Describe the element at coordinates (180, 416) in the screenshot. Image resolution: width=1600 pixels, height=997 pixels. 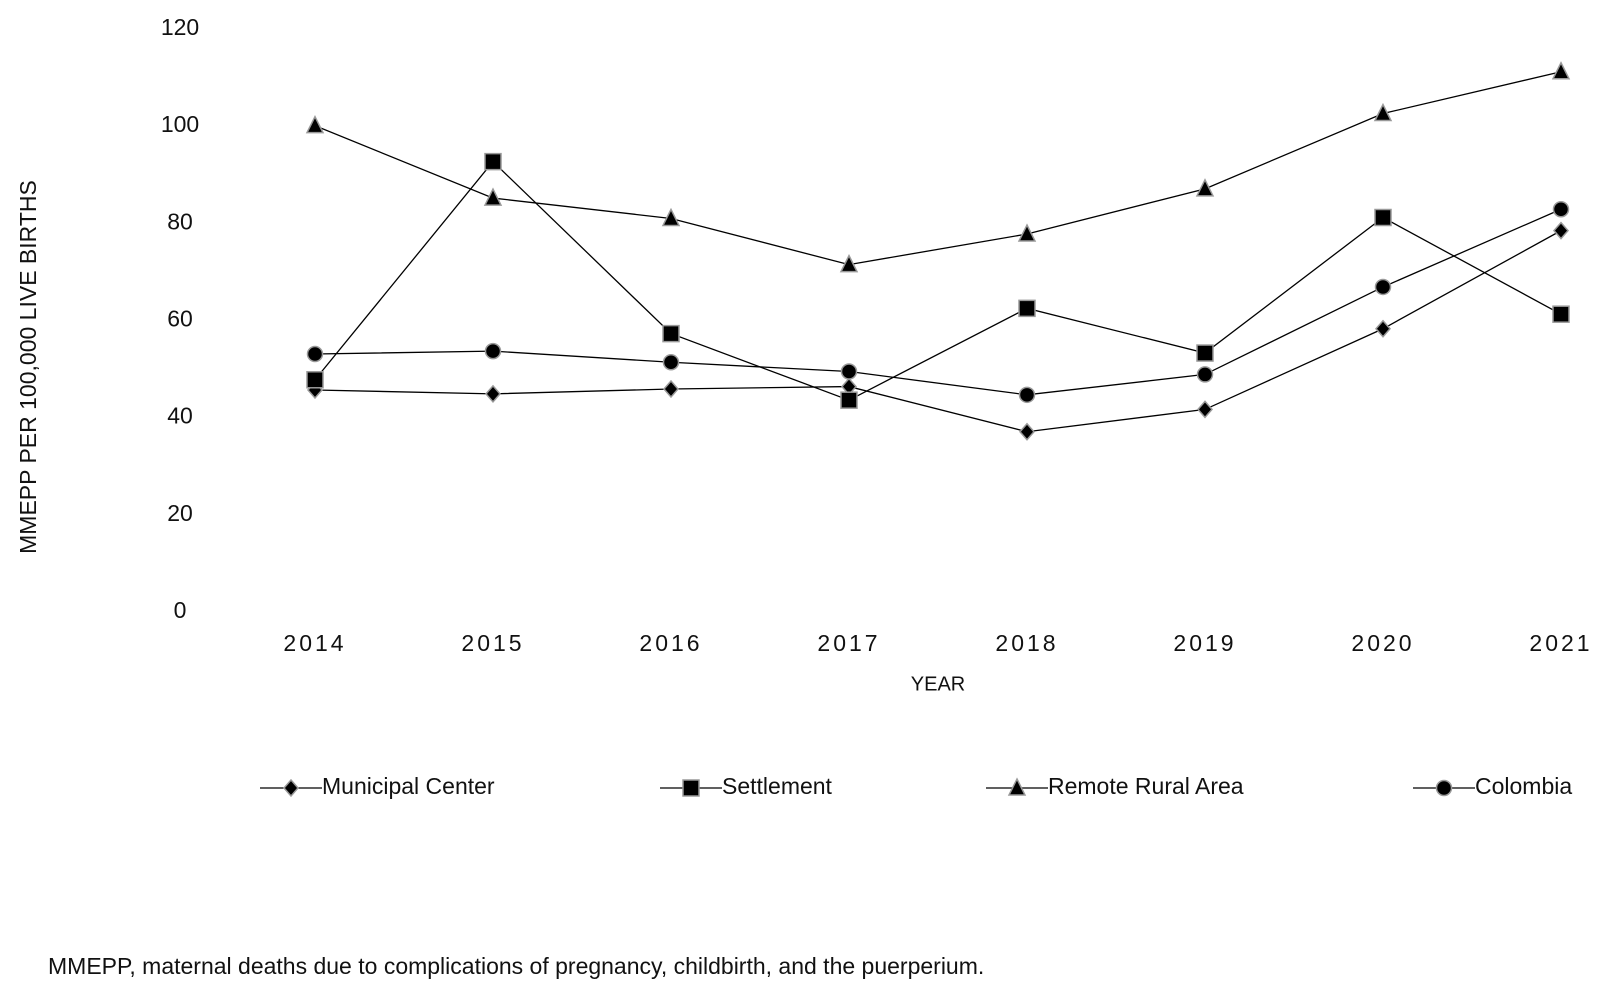
I see `y-tick-label: 40` at that location.